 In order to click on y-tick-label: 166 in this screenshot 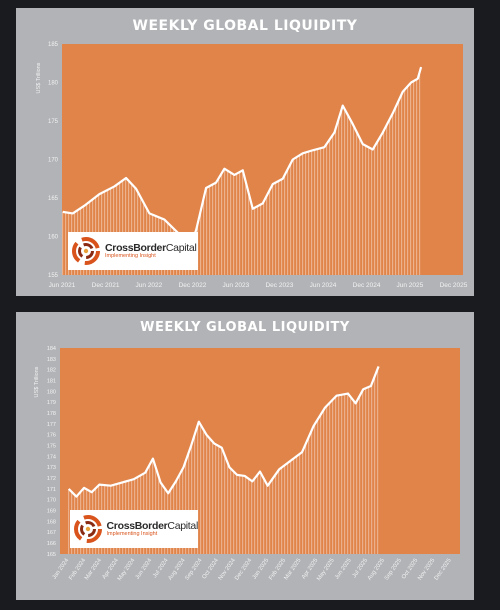, I will do `click(51, 544)`.